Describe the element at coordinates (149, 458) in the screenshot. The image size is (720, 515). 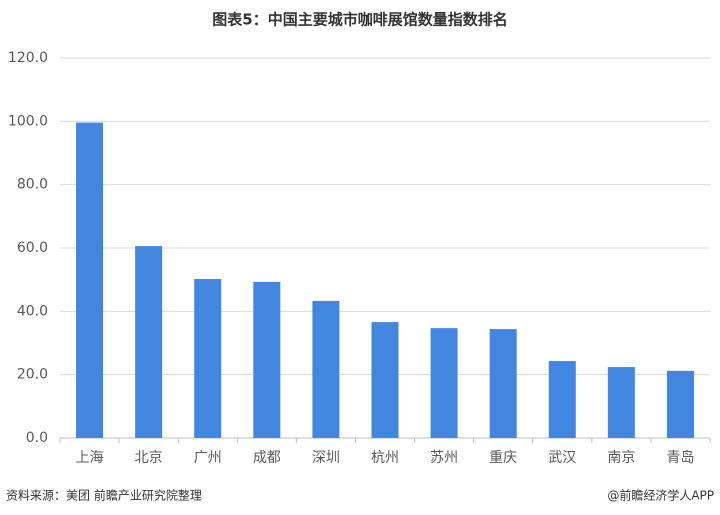
I see `x-tick-label: 北京` at that location.